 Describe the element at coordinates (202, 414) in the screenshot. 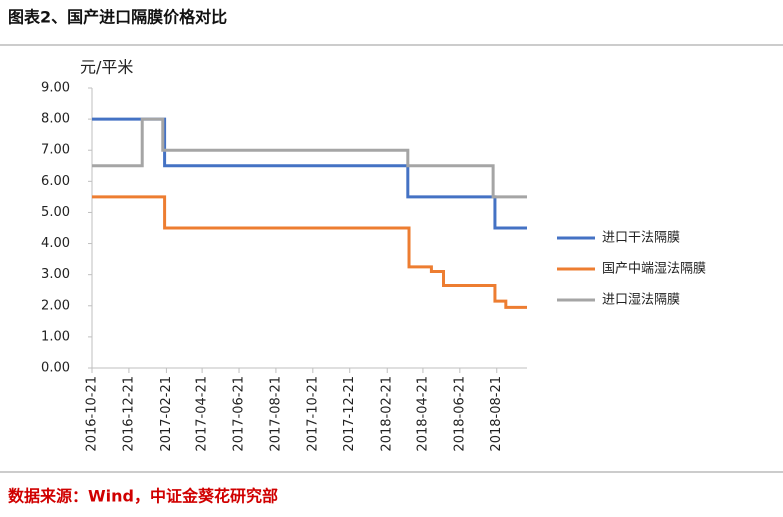

I see `x-tick-label: 2017-04-21` at that location.